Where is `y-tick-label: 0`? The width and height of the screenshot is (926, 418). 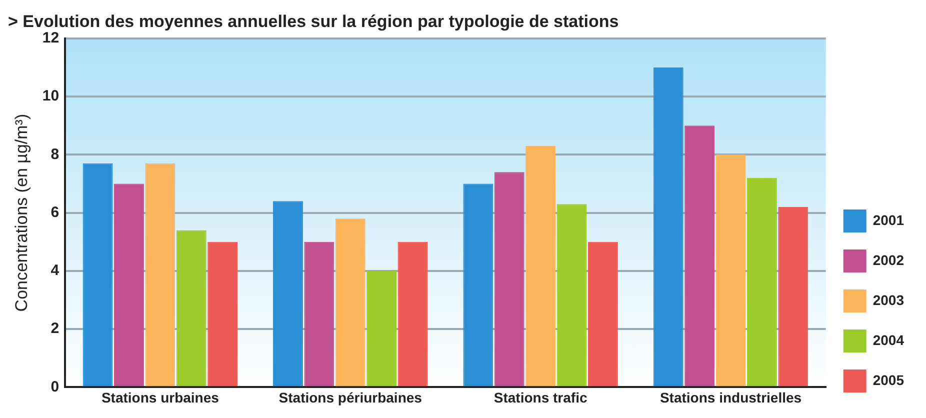 y-tick-label: 0 is located at coordinates (55, 387).